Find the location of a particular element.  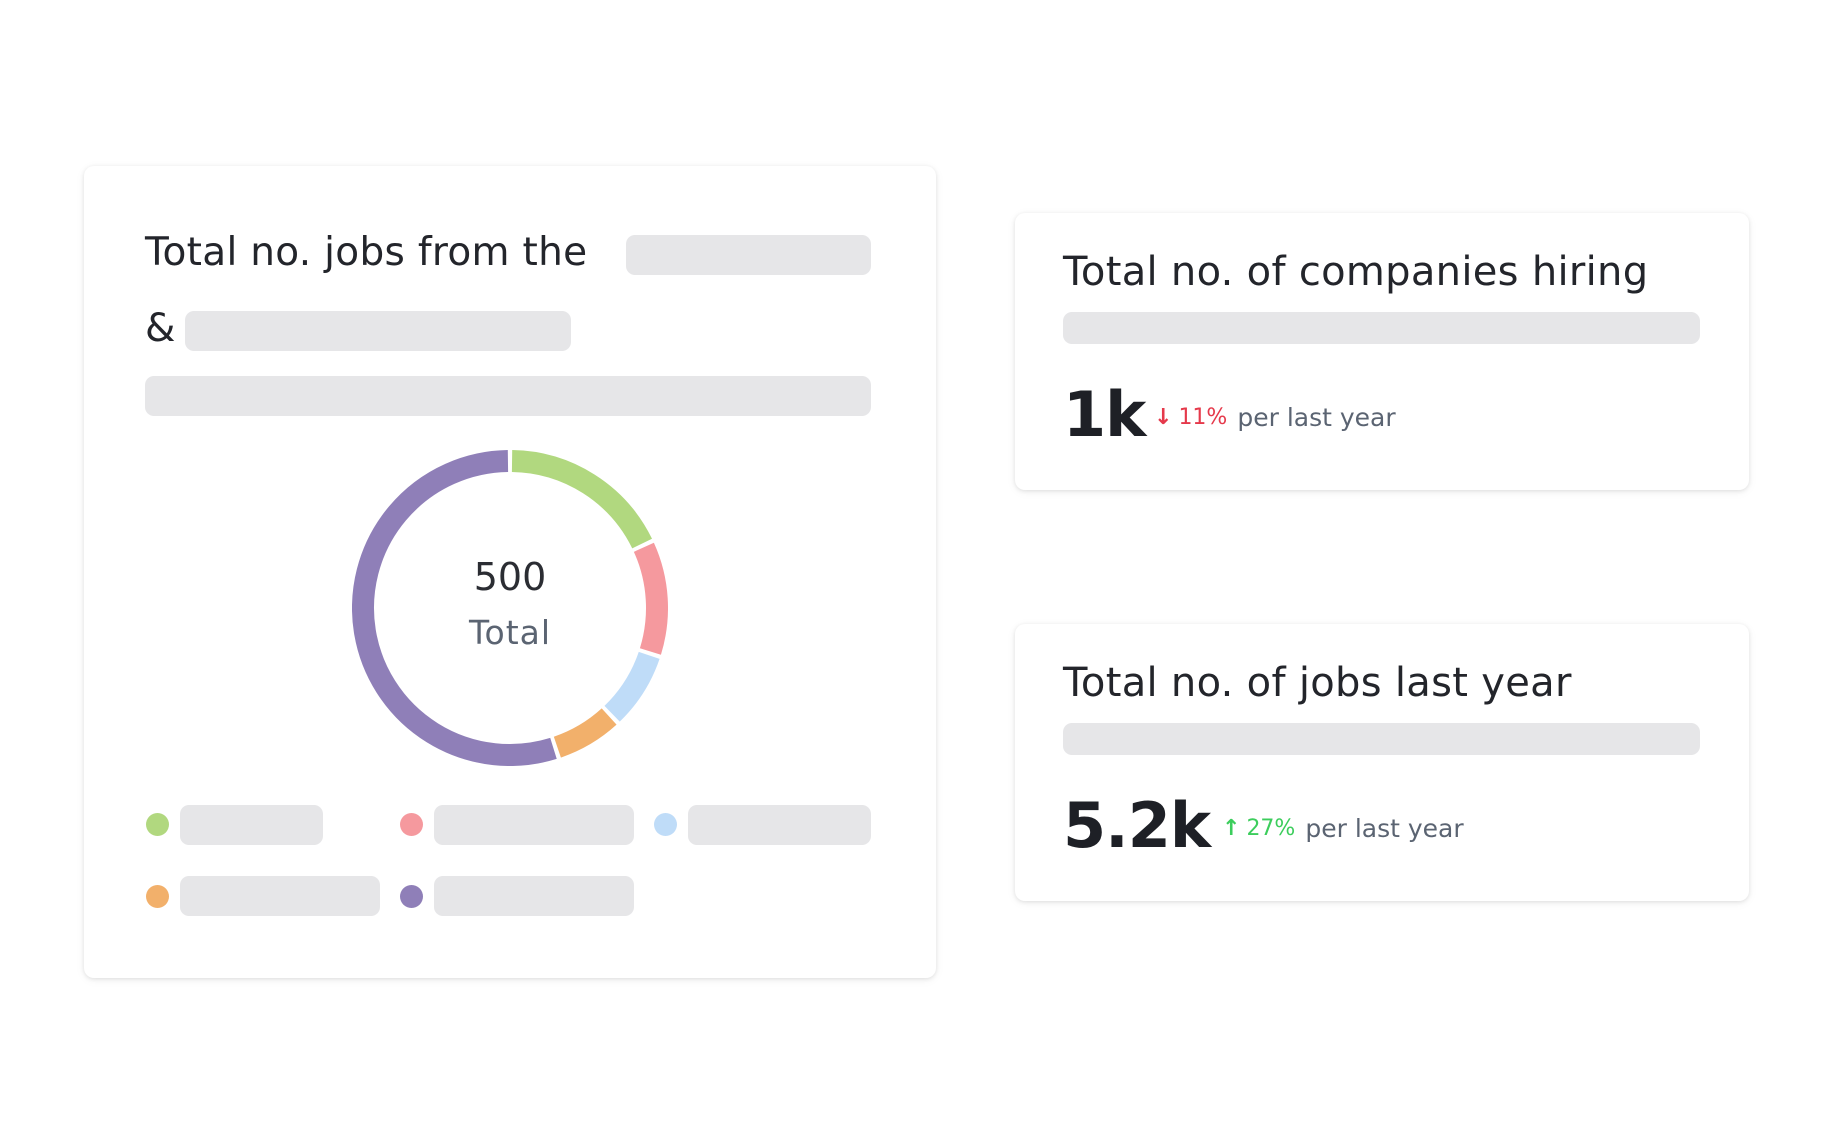

stat-value: 1k is located at coordinates (1104, 414).